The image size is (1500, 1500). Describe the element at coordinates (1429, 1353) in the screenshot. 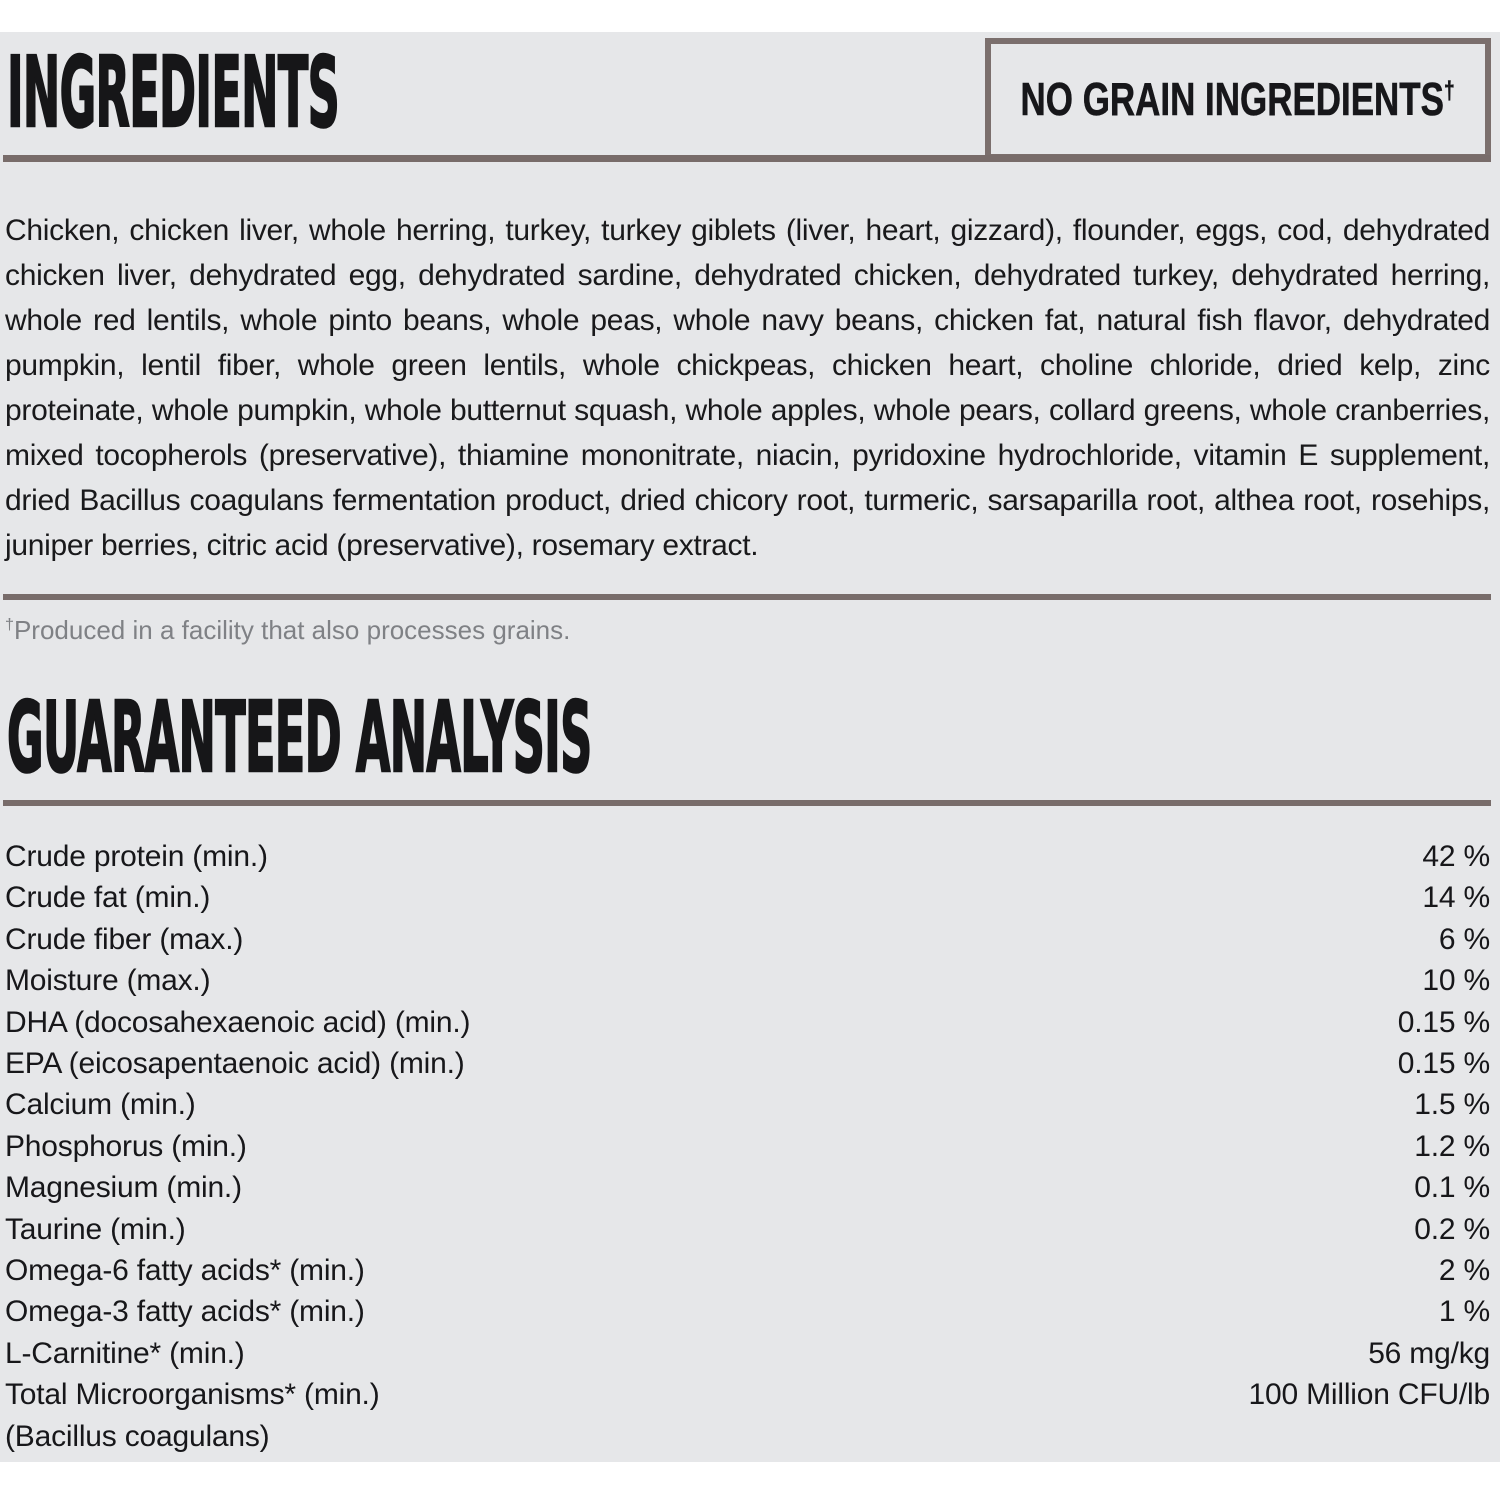

I see `nutrient-value: 56 mg/kg` at that location.